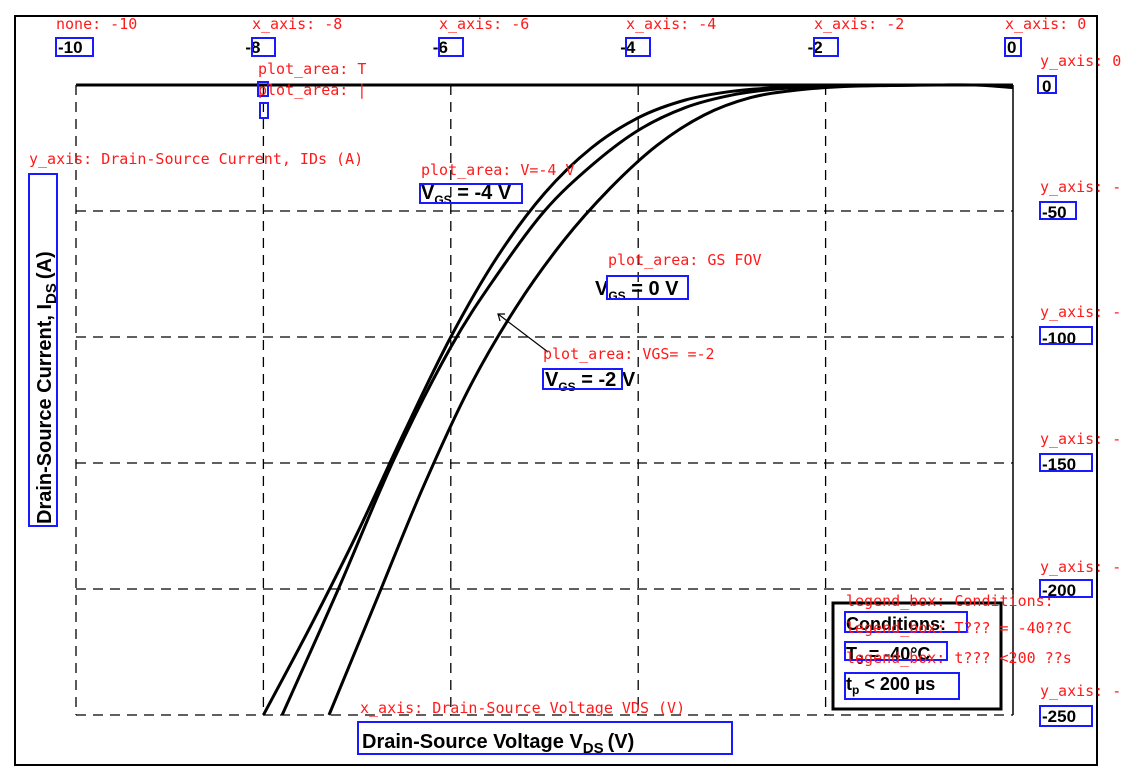 The image size is (1128, 773). I want to click on x-tick-label: -10, so click(70, 47).